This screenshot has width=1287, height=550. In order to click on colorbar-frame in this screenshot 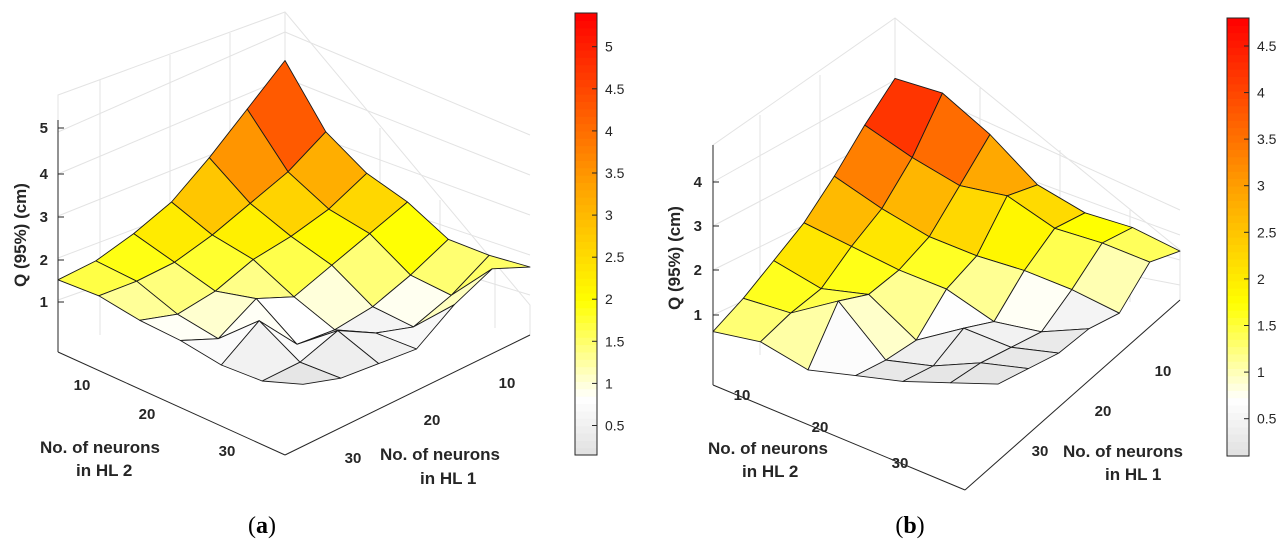, I will do `click(586, 234)`.